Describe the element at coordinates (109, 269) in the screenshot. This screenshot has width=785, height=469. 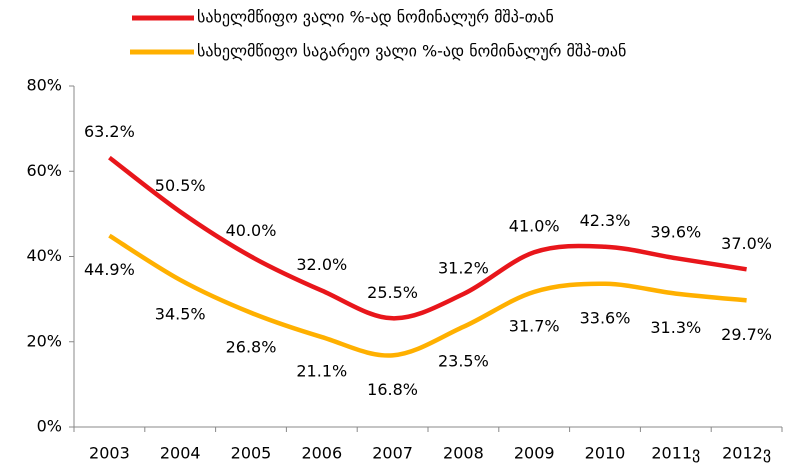
I see `data-label: 44.9%` at that location.